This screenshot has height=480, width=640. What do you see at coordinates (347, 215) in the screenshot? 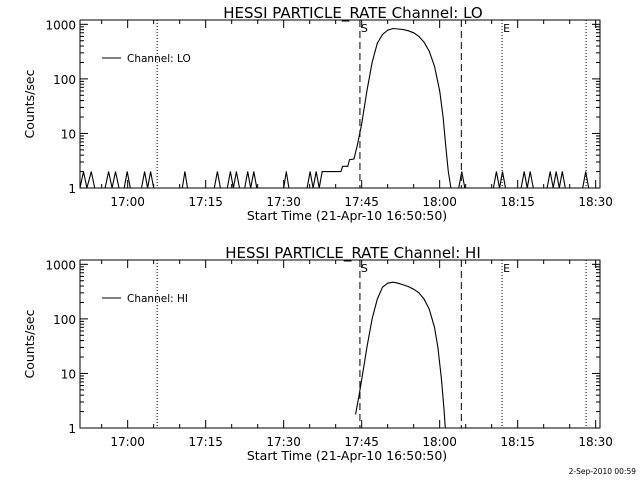
I see `x-axis-label-lo: Start Time (21-Apr-10 16:50:50)` at bounding box center [347, 215].